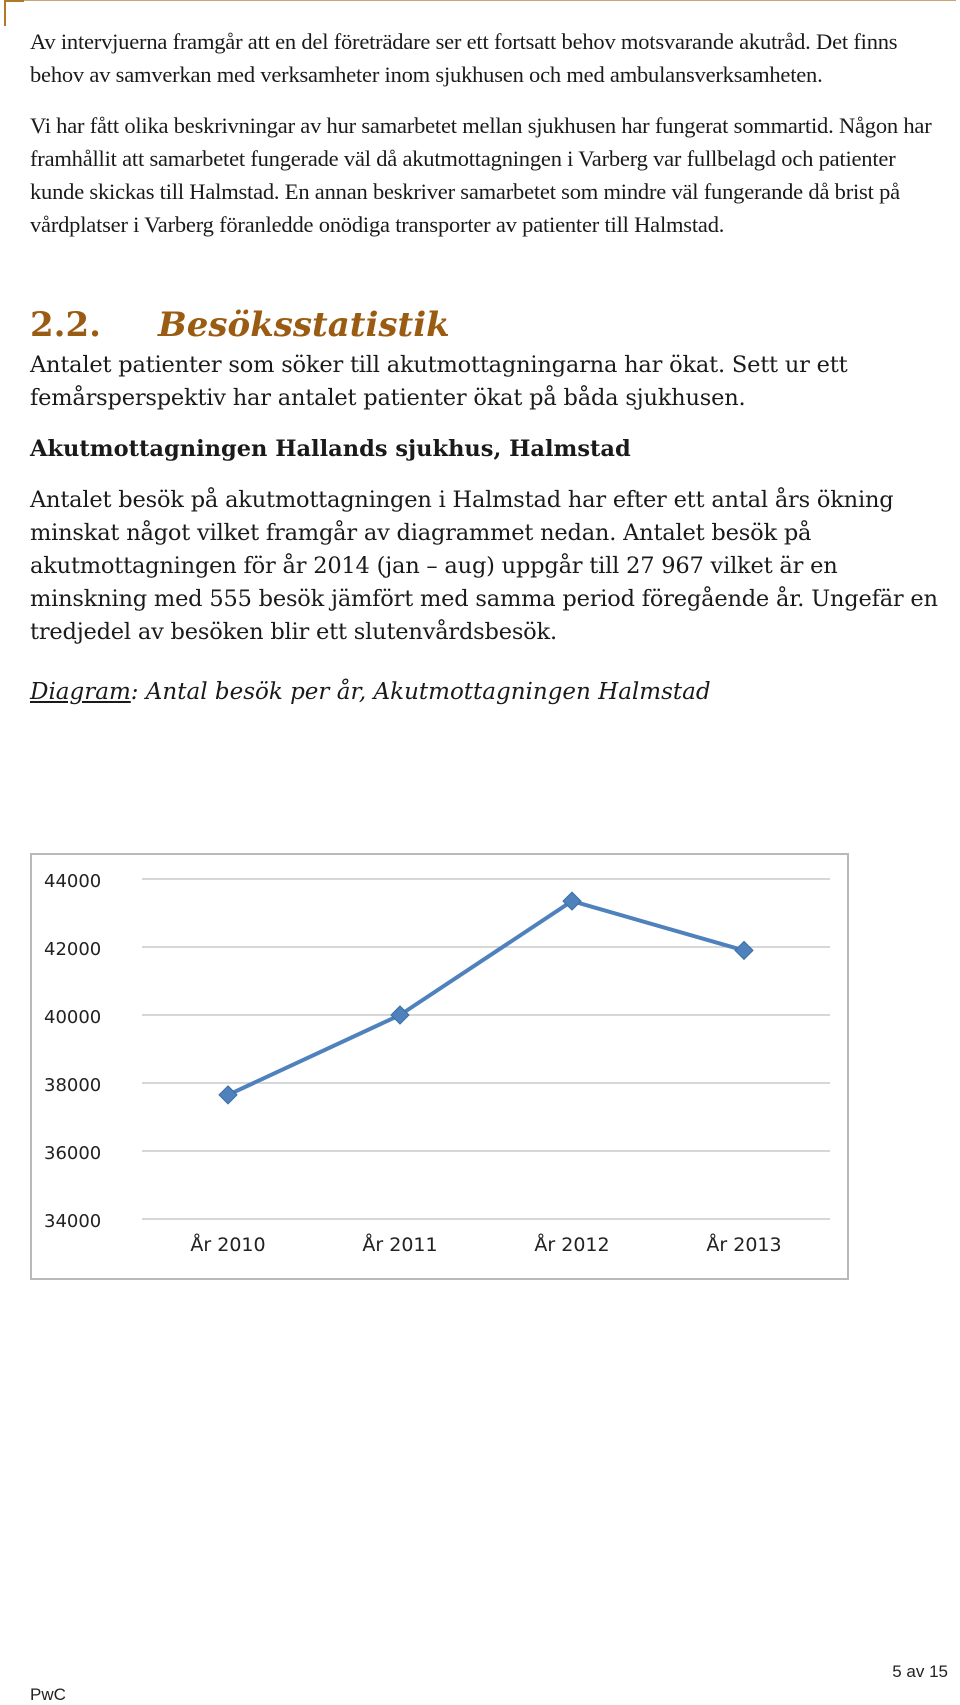  I want to click on x-tick-label-1: År 2011, so click(399, 1244).